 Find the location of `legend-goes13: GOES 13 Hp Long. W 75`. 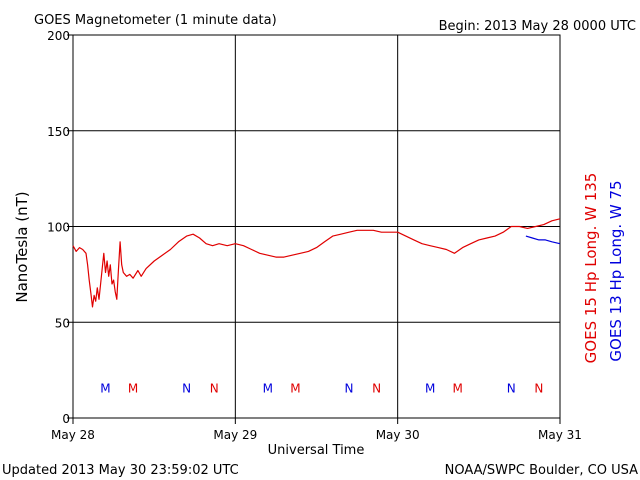

legend-goes13: GOES 13 Hp Long. W 75 is located at coordinates (616, 270).